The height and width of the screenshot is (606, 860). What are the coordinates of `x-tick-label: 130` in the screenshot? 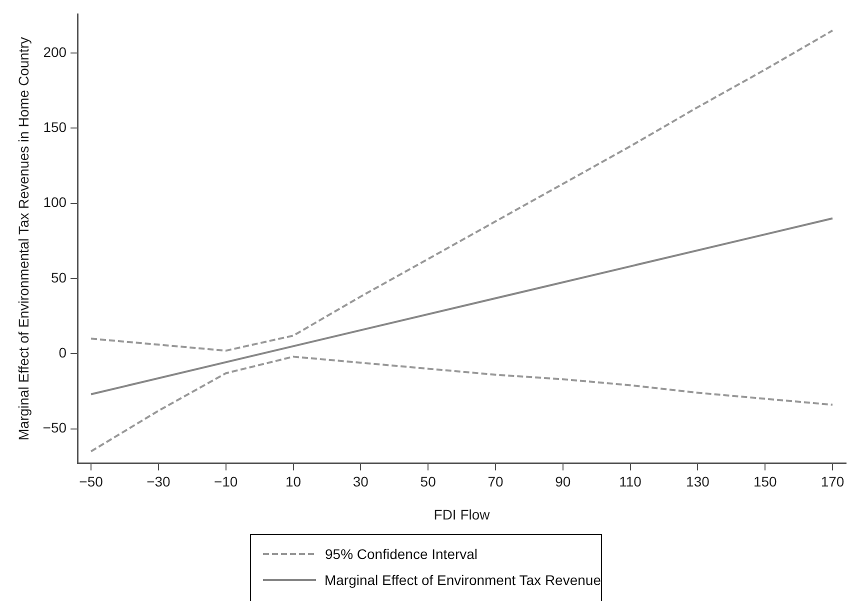 It's located at (698, 482).